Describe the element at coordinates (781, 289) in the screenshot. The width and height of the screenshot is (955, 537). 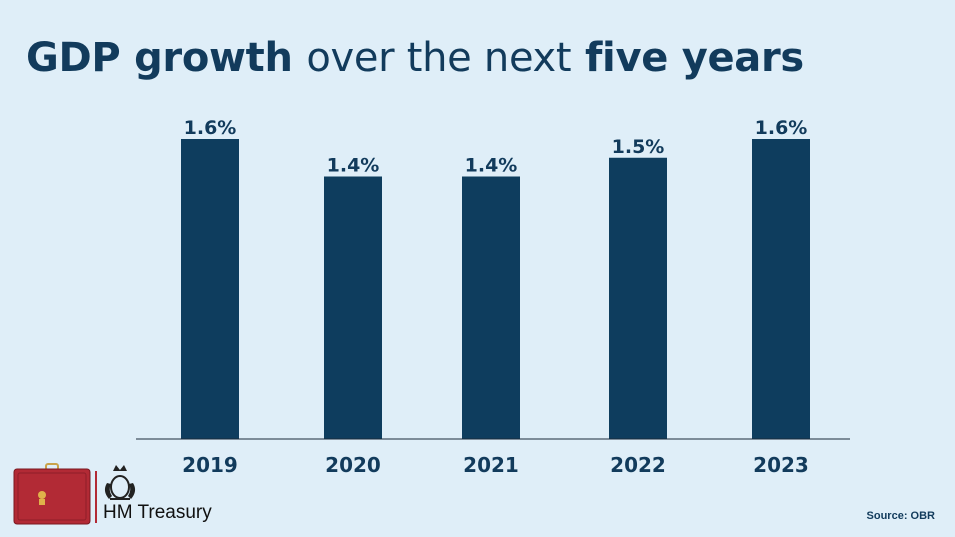
I see `bar-2023` at that location.